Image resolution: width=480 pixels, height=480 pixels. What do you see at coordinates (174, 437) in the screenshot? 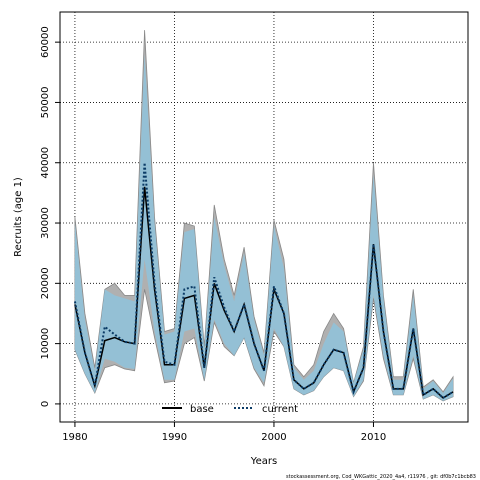
I see `x-tick-label: 1990` at bounding box center [174, 437].